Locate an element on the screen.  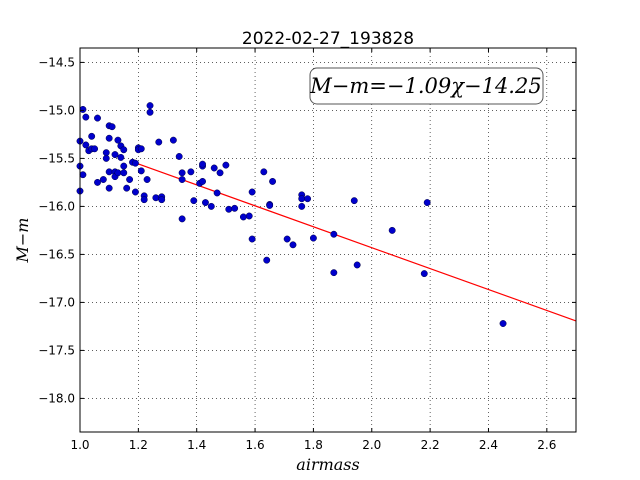
y-tick-label: −17.5 is located at coordinates (56, 350).